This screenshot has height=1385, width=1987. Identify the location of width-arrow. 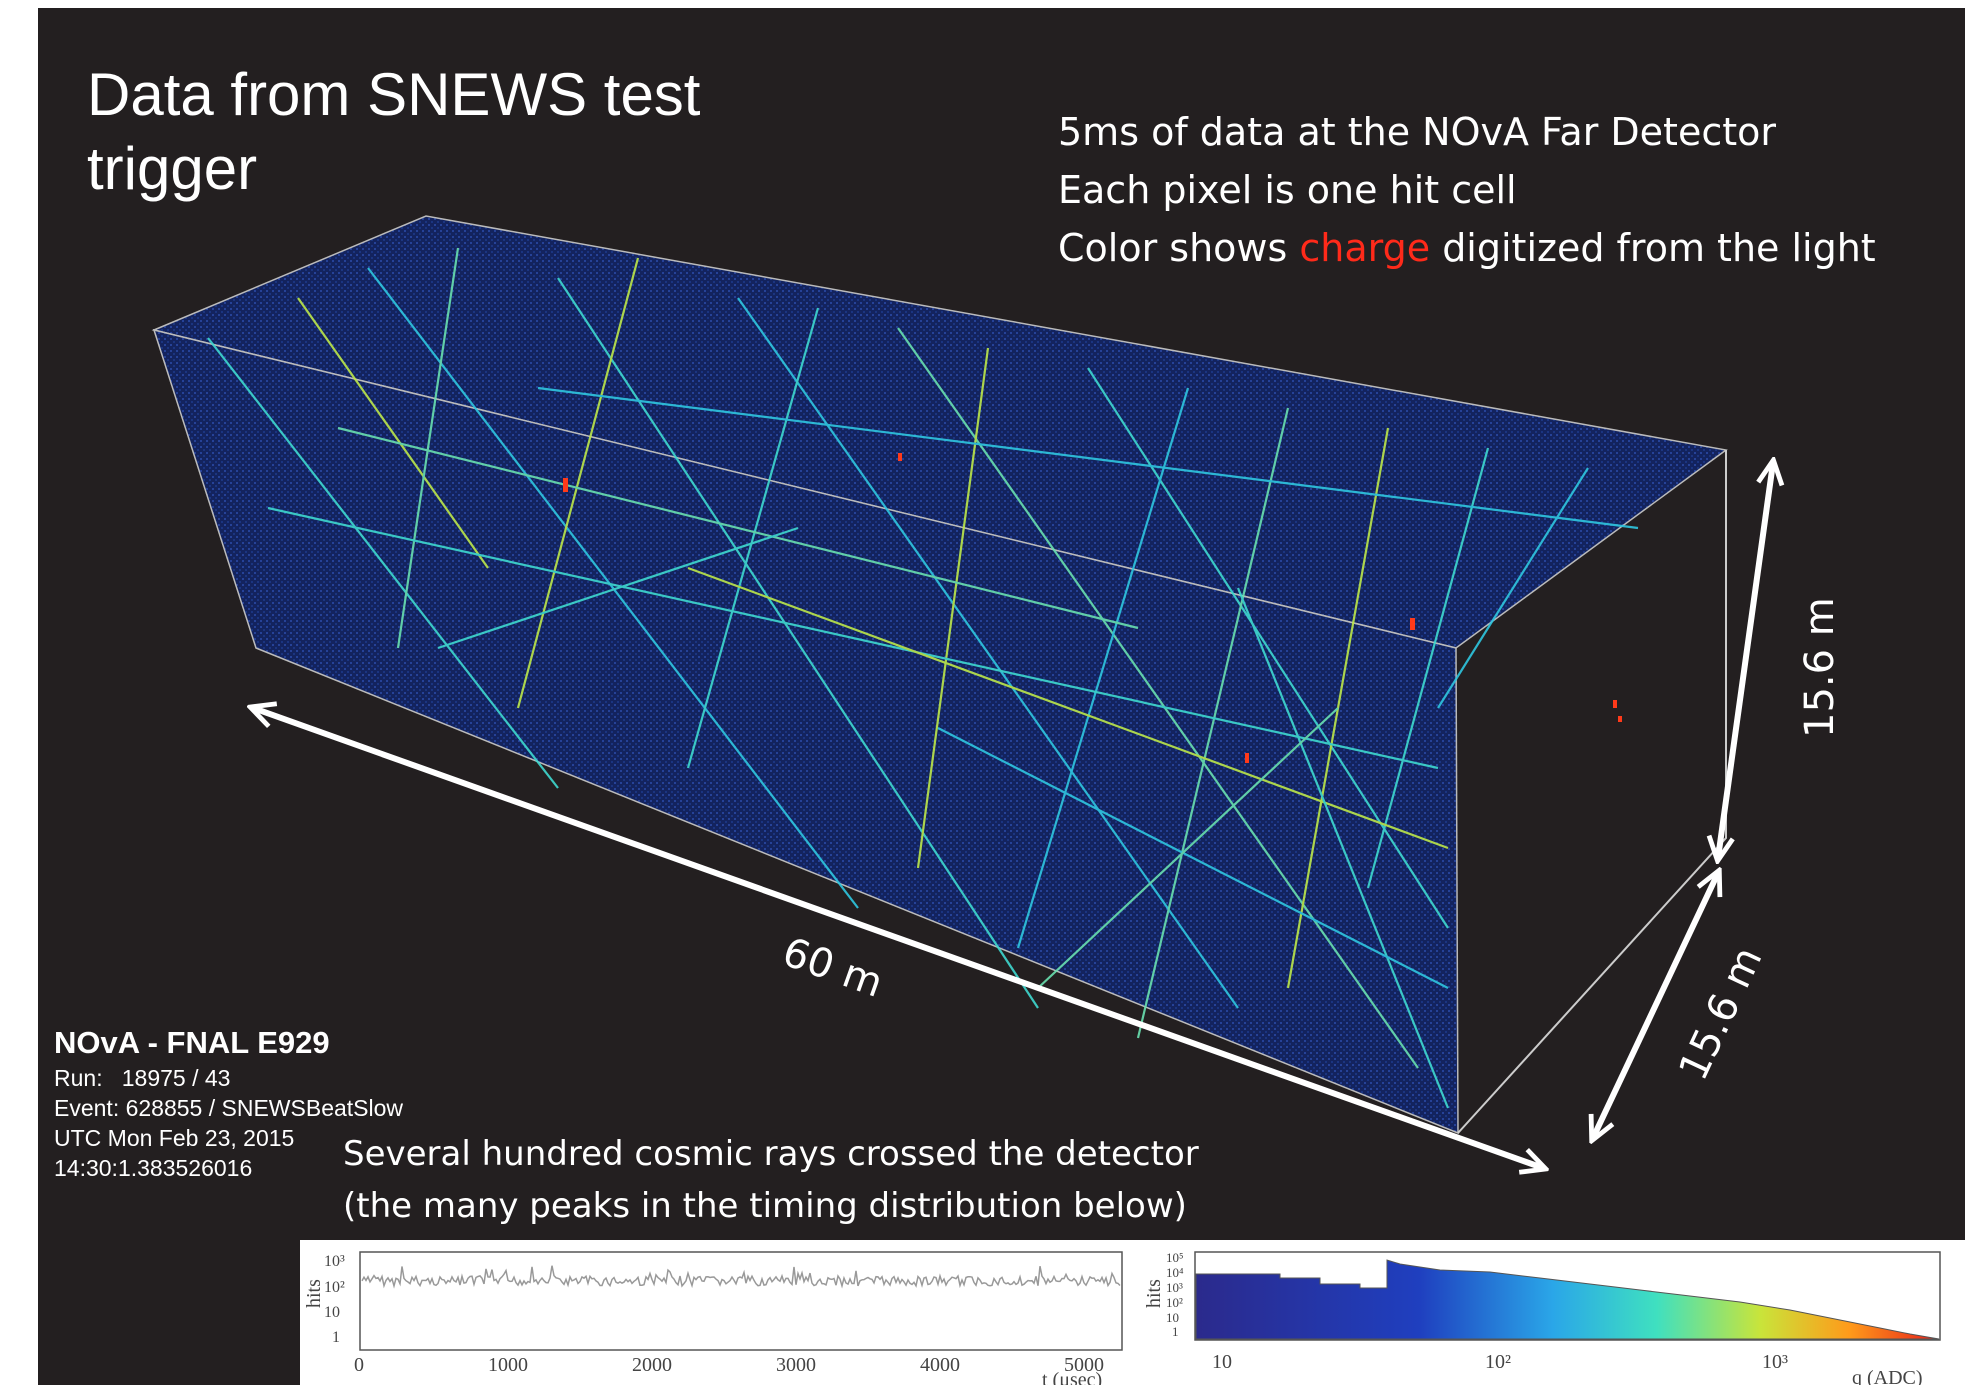
(1655, 1005).